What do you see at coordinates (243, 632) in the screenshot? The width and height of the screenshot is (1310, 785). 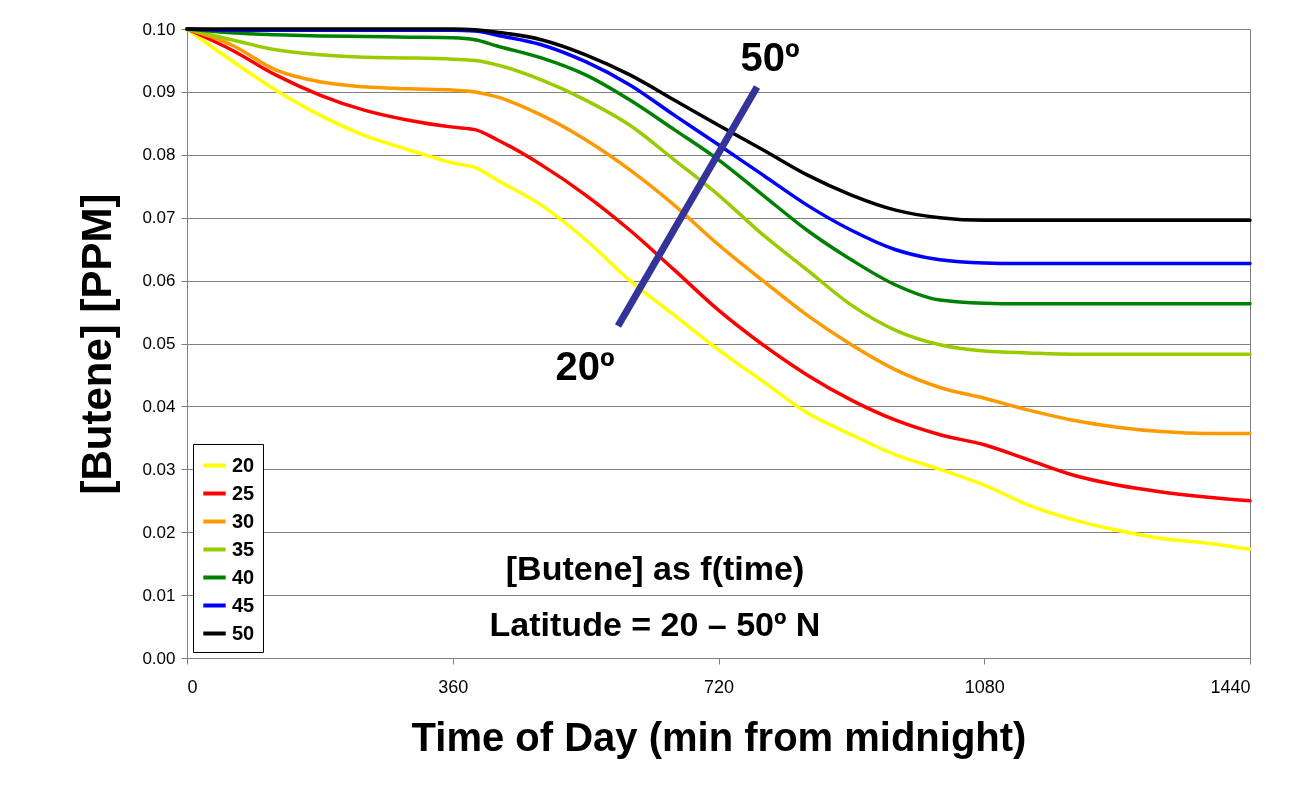 I see `legend-label: 50` at bounding box center [243, 632].